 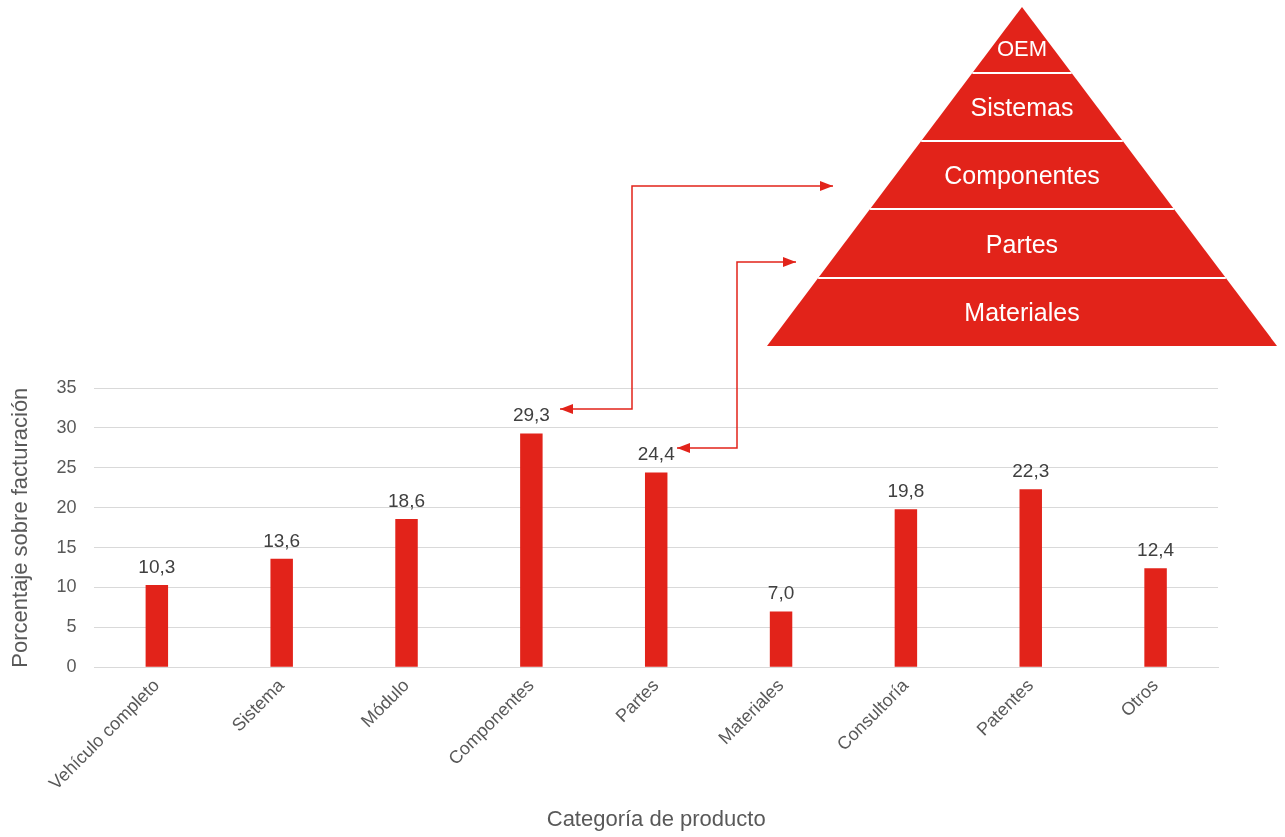 What do you see at coordinates (66, 386) in the screenshot?
I see `y-tick-label: 35` at bounding box center [66, 386].